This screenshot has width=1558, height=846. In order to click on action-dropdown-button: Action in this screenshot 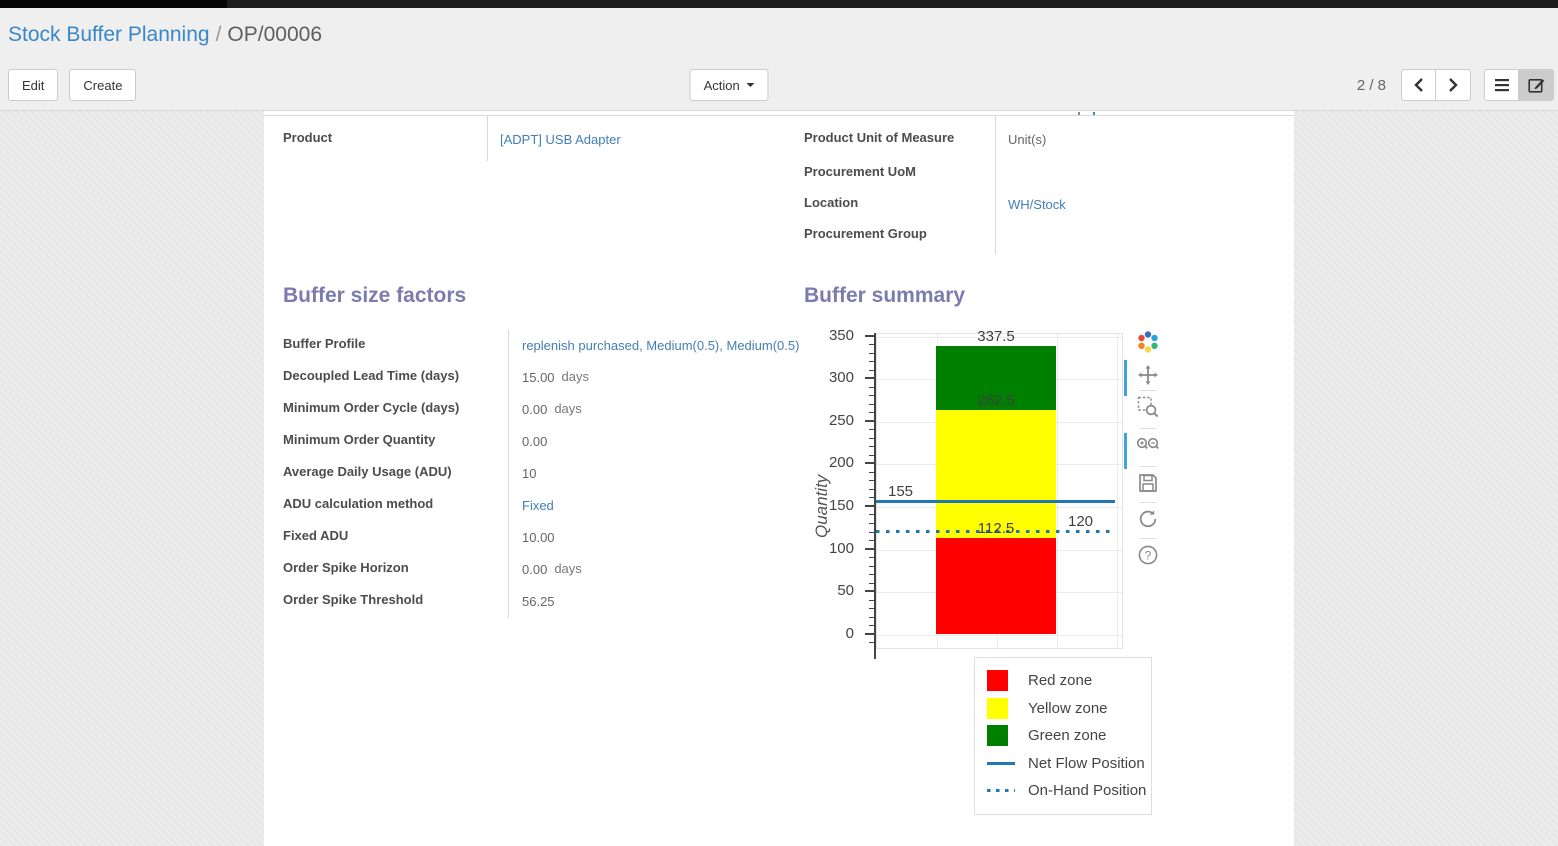, I will do `click(729, 85)`.